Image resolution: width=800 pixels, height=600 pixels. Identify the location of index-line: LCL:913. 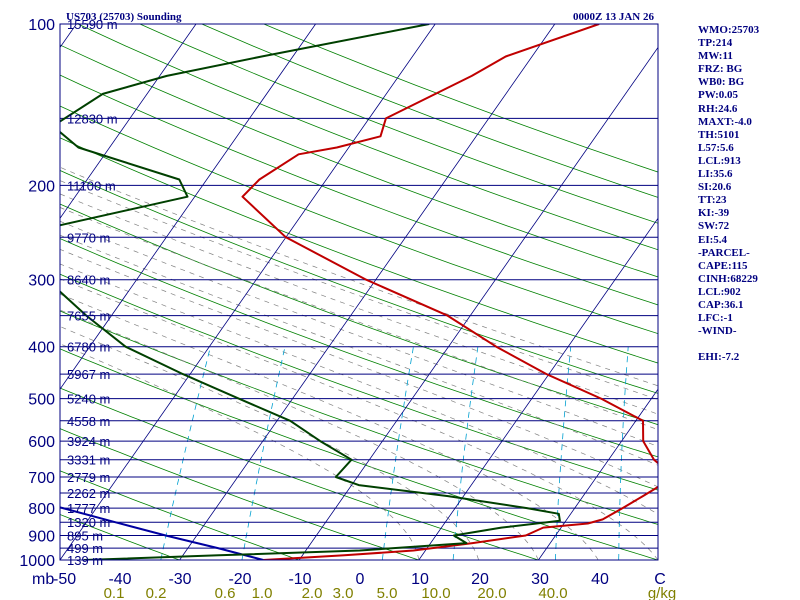
(719, 160).